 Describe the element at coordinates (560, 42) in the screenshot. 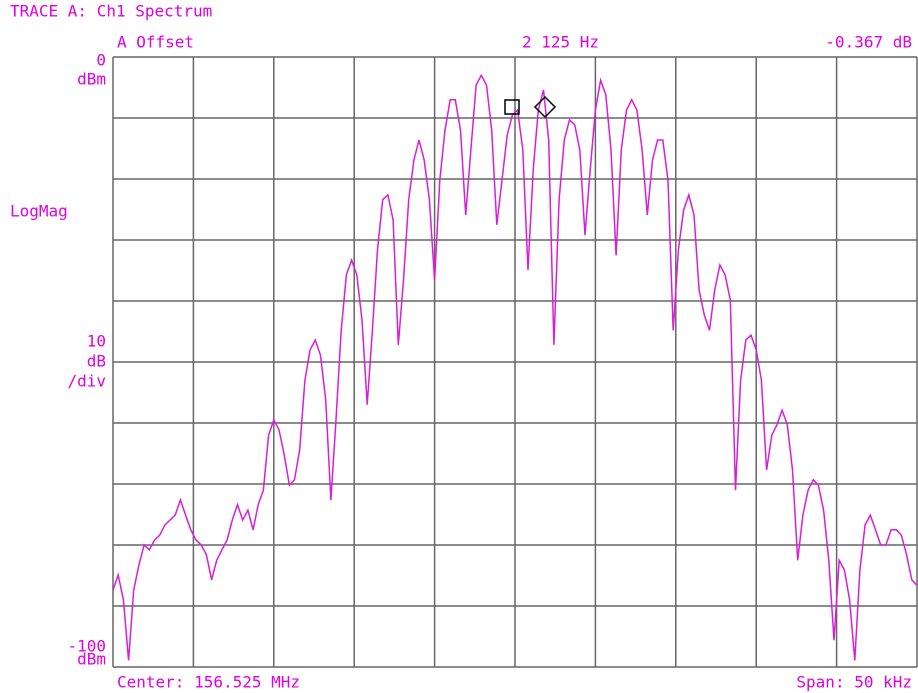

I see `marker-frequency: 2 125 Hz` at that location.